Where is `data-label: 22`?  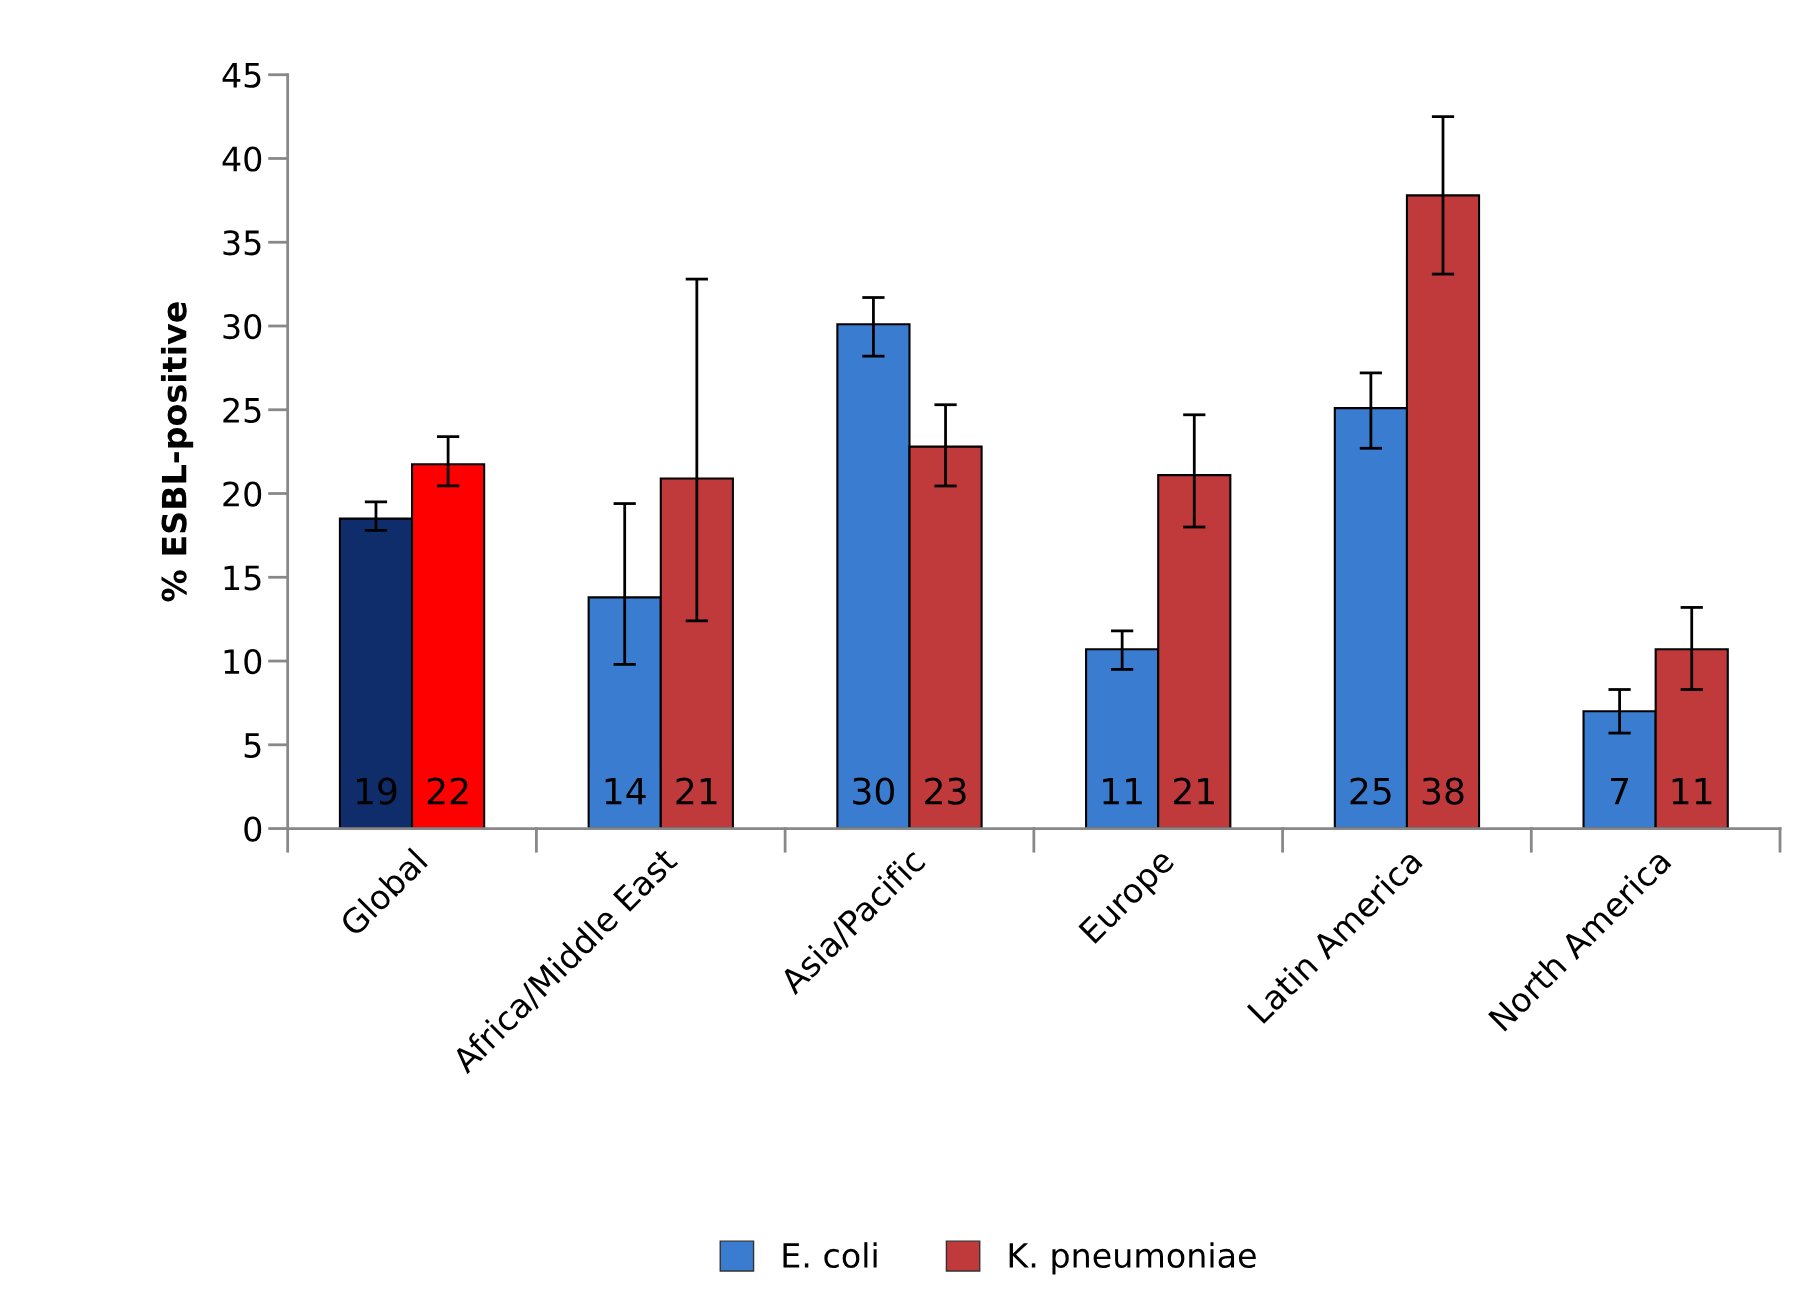 data-label: 22 is located at coordinates (447, 791).